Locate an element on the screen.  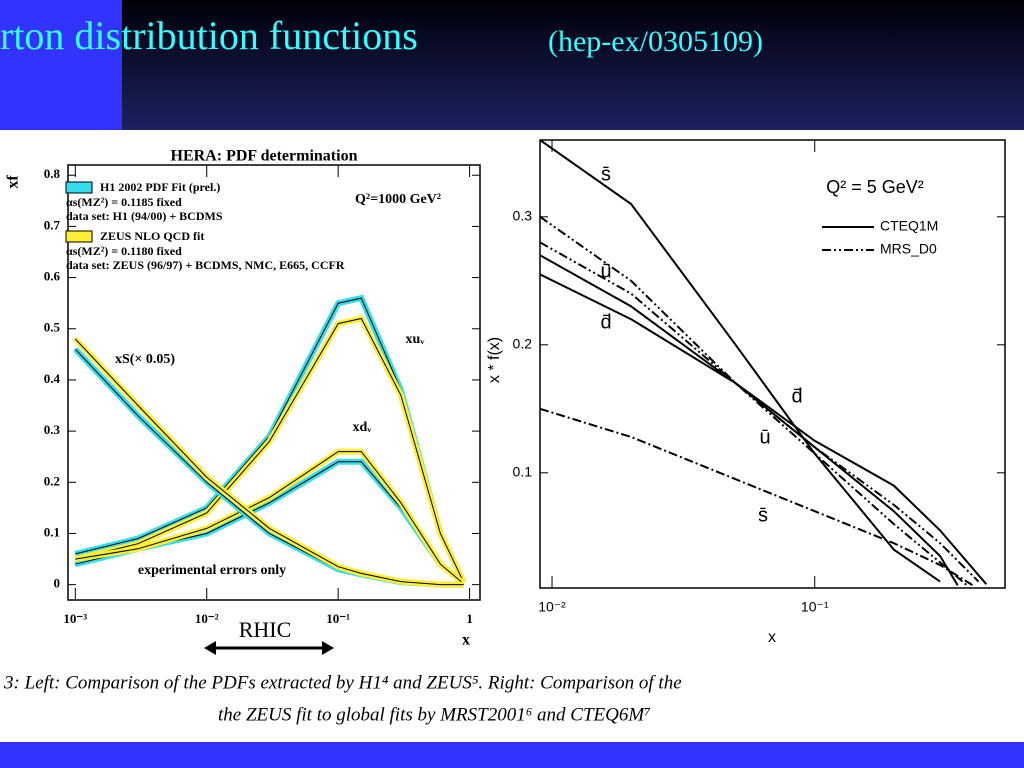
y-tick-label: 0.8 is located at coordinates (52, 173).